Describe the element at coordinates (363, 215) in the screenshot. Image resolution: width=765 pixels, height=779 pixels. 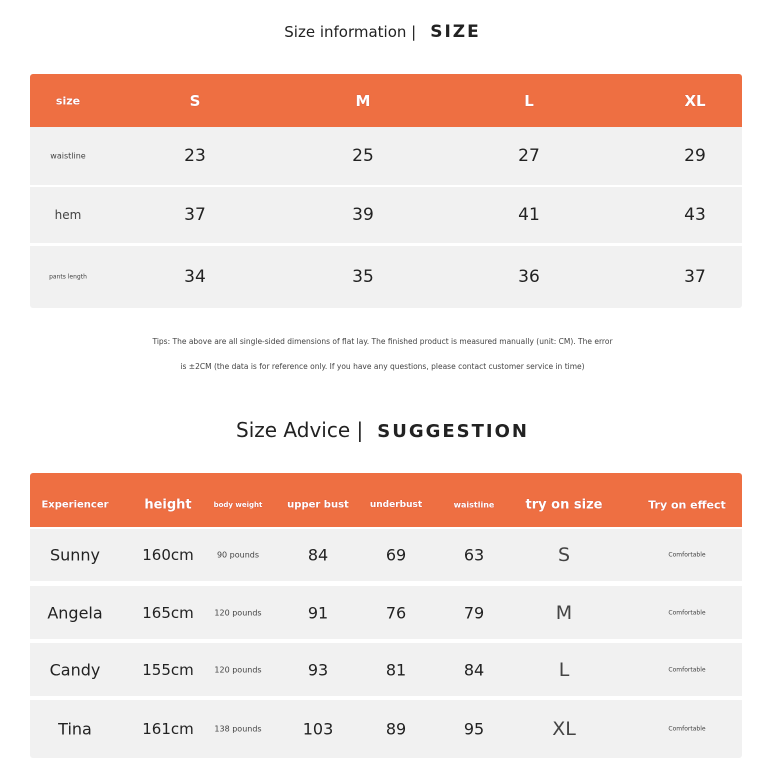
I see `value-cell: 39` at that location.